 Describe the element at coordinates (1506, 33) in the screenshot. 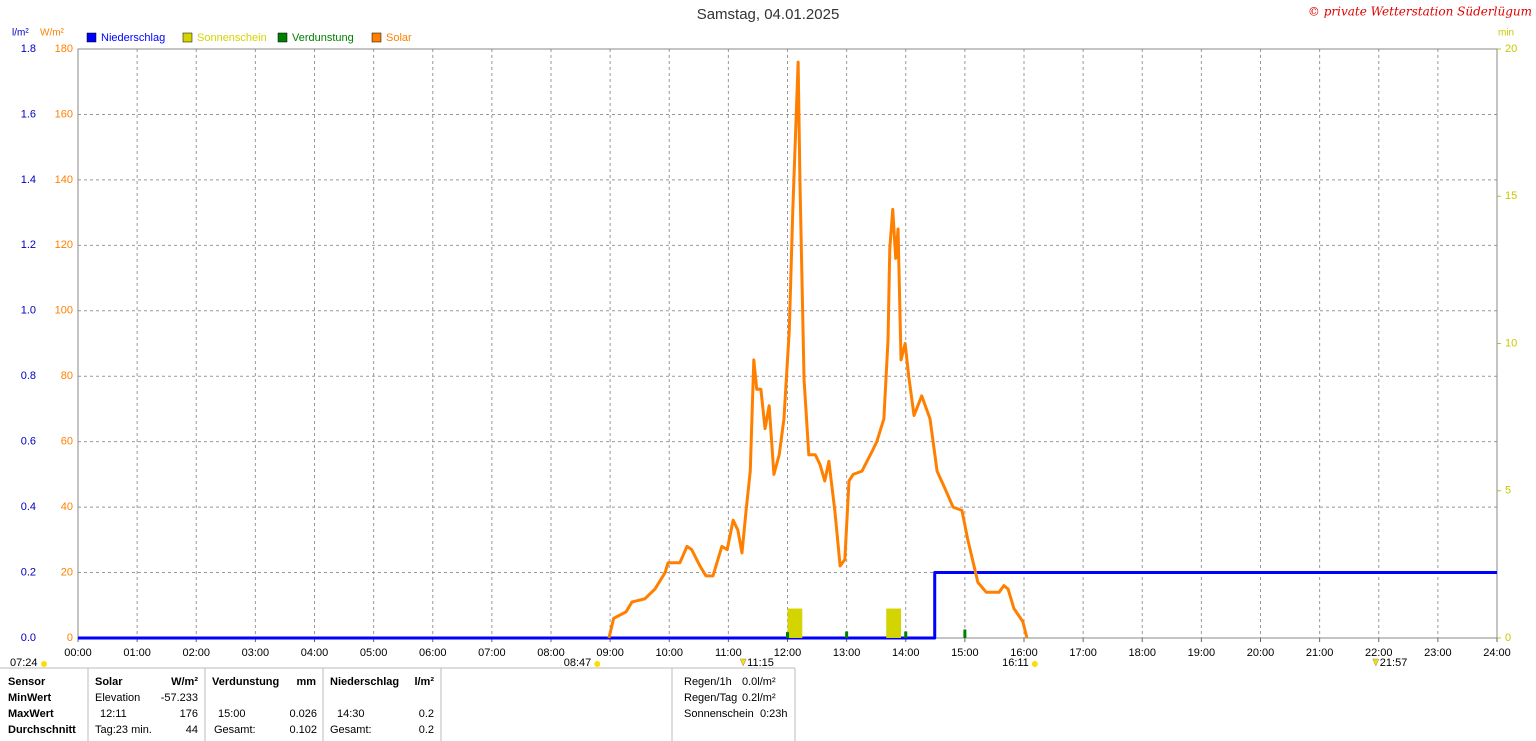

I see `y3-axis-unit: min` at that location.